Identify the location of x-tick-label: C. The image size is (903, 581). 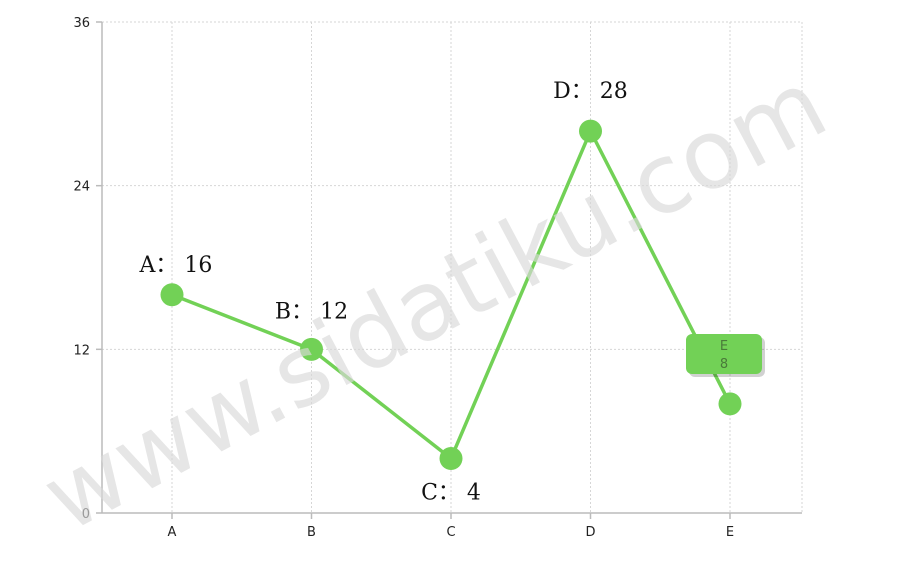
(450, 532).